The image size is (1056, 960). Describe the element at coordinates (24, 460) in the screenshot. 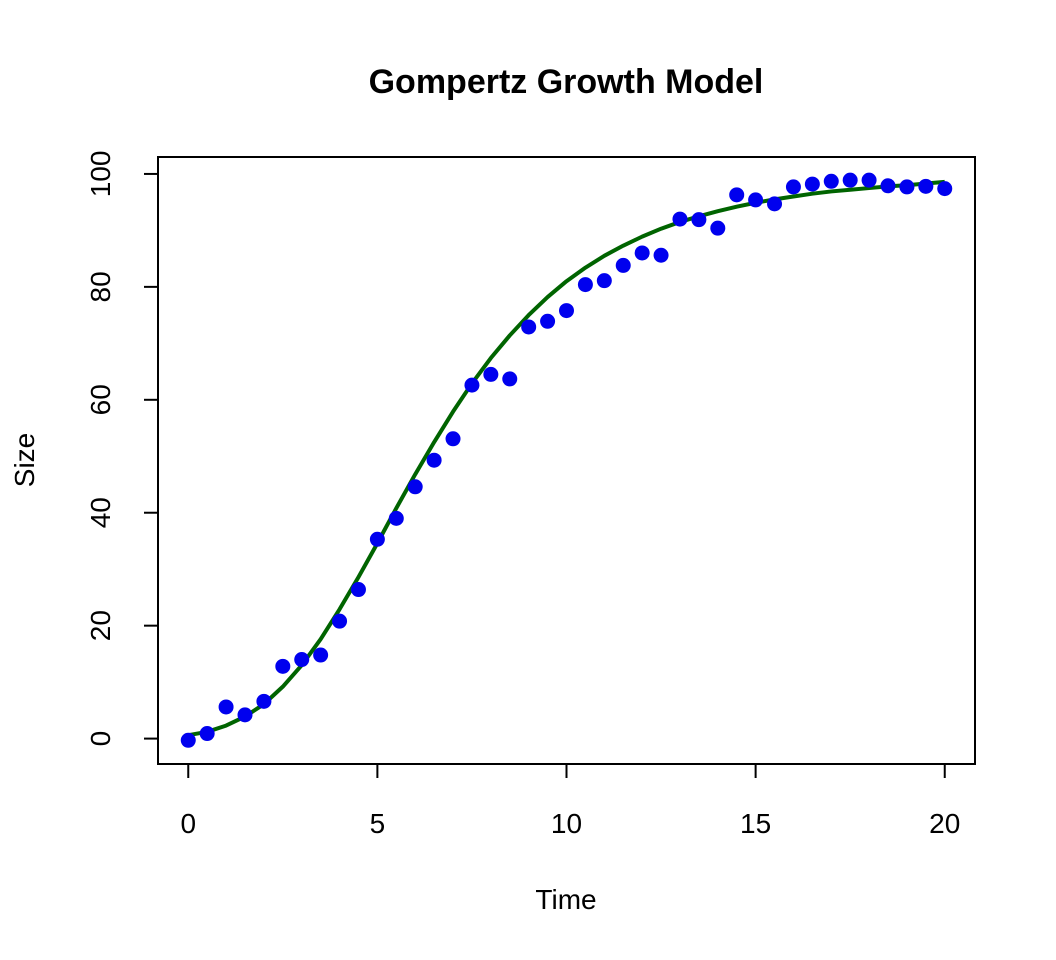

I see `y-axis-label: Size` at that location.